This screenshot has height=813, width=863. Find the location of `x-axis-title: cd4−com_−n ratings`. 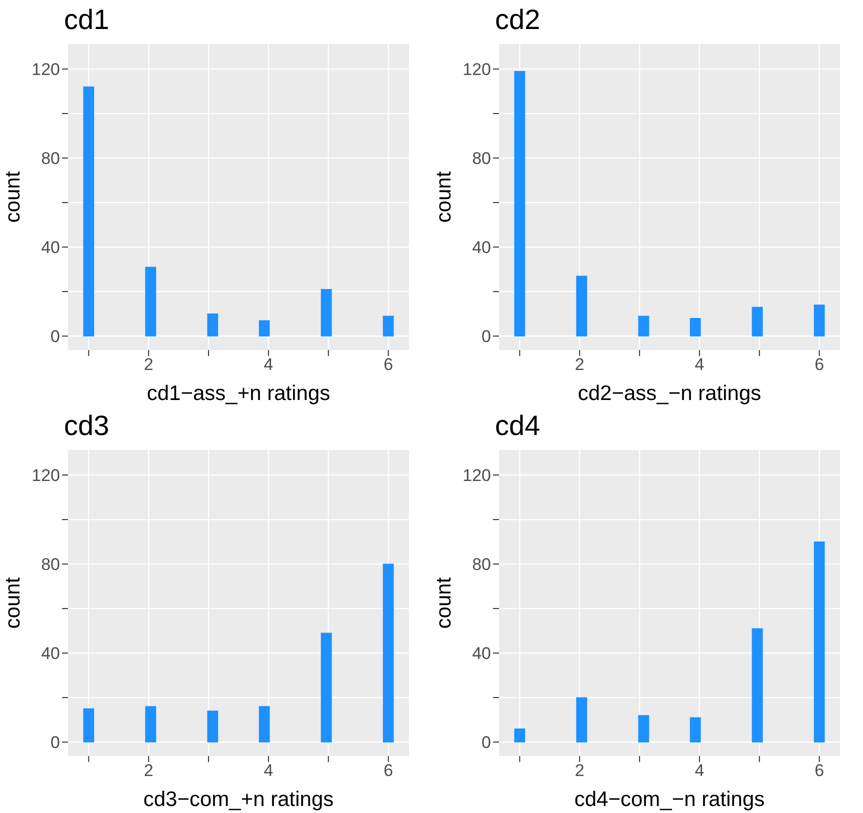

x-axis-title: cd4−com_−n ratings is located at coordinates (669, 799).